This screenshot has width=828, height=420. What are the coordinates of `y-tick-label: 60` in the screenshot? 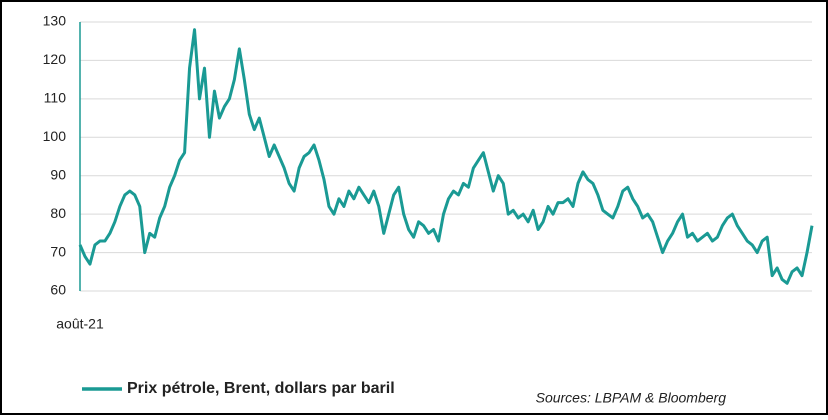 It's located at (58, 290).